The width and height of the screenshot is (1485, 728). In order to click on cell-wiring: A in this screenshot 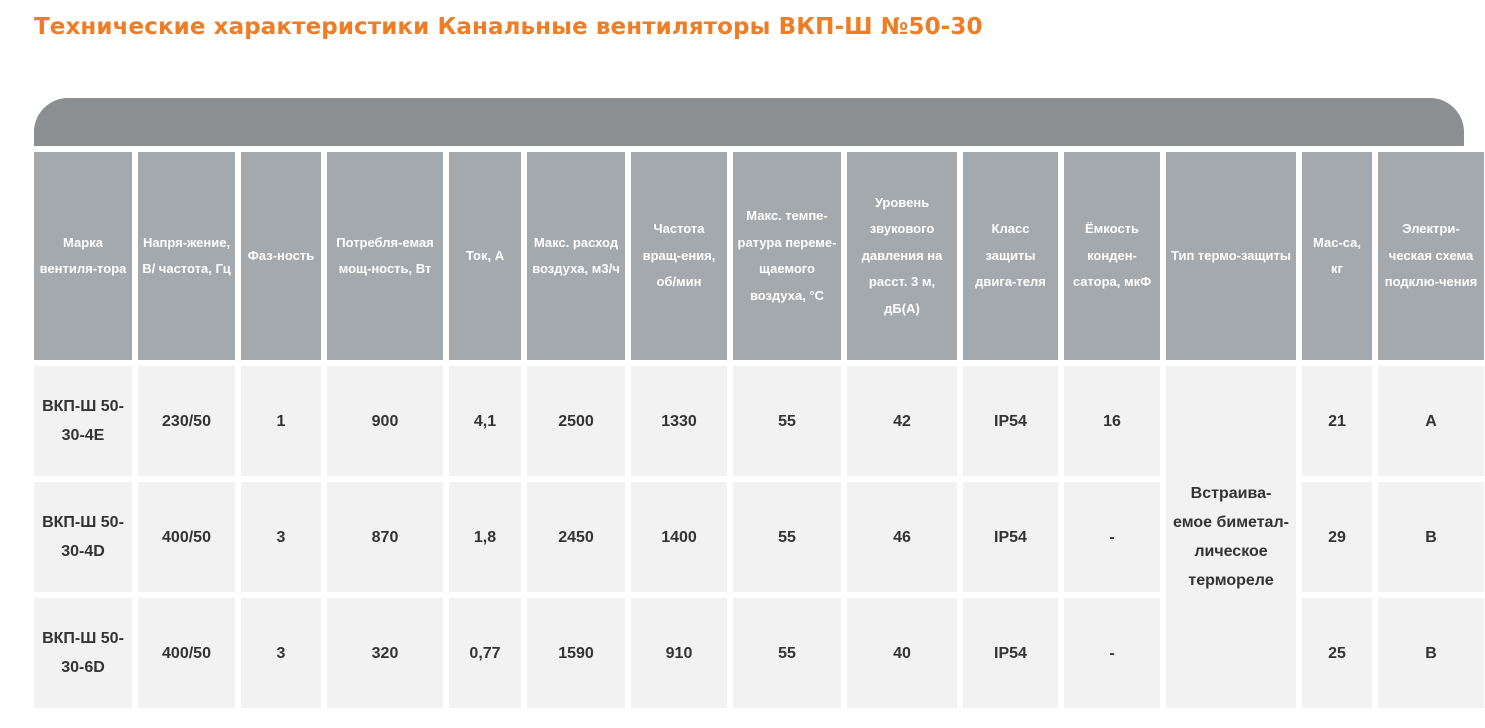, I will do `click(1431, 421)`.